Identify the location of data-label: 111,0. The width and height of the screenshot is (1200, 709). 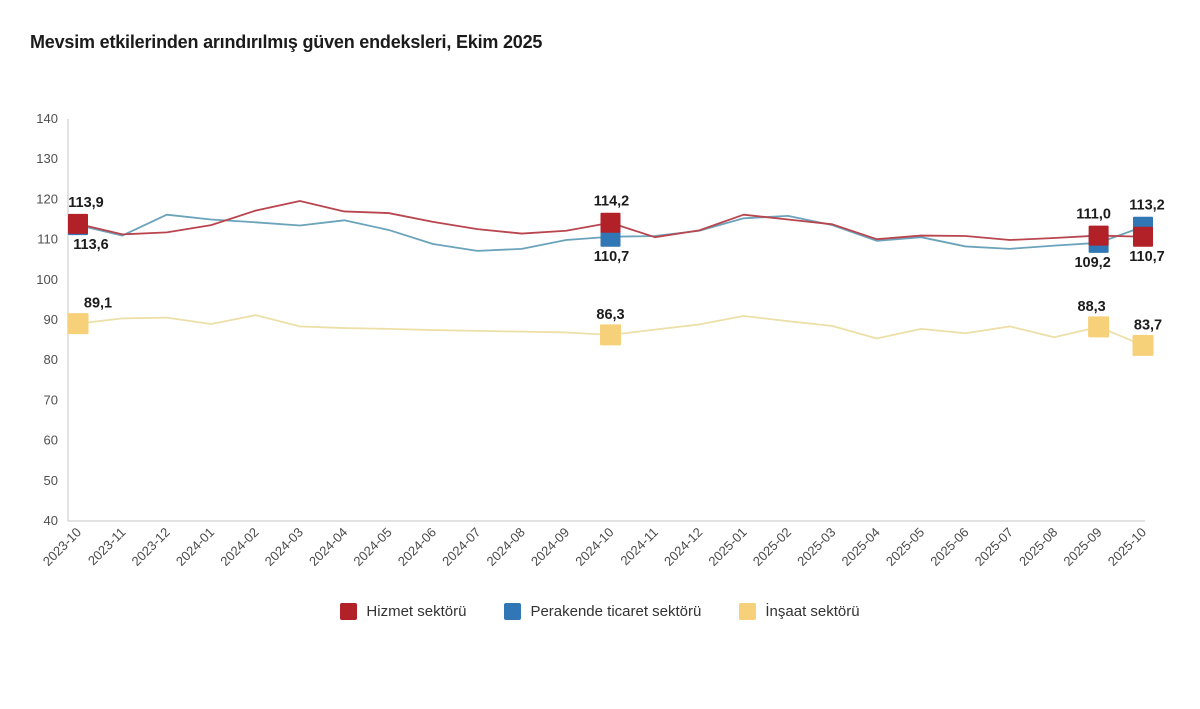
(1093, 215).